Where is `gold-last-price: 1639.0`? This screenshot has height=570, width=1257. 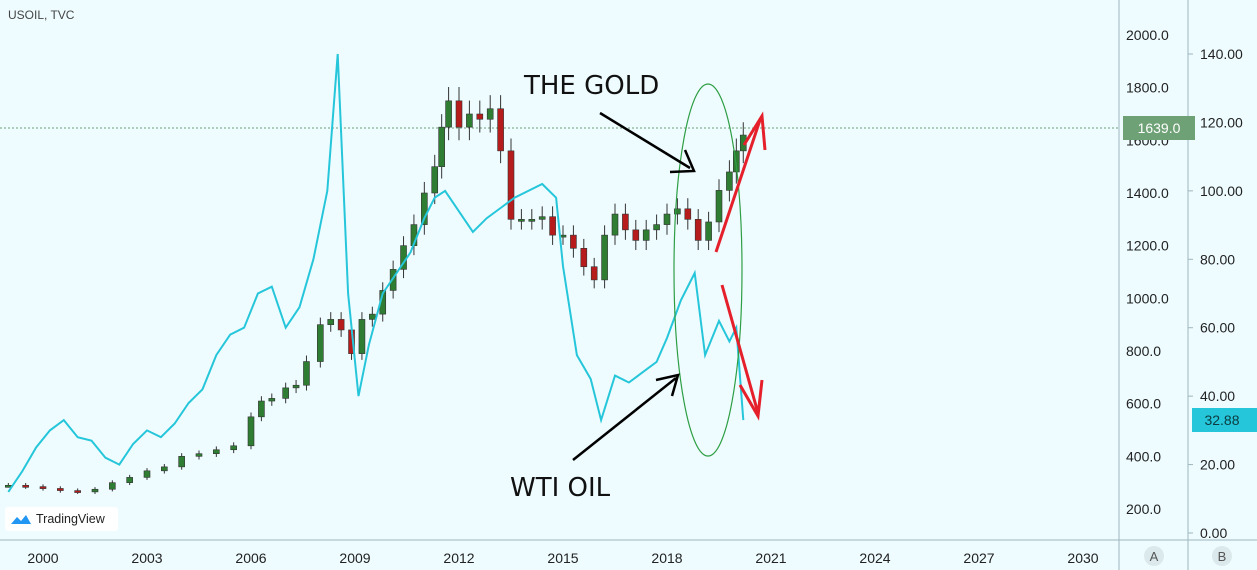
gold-last-price: 1639.0 is located at coordinates (1159, 128).